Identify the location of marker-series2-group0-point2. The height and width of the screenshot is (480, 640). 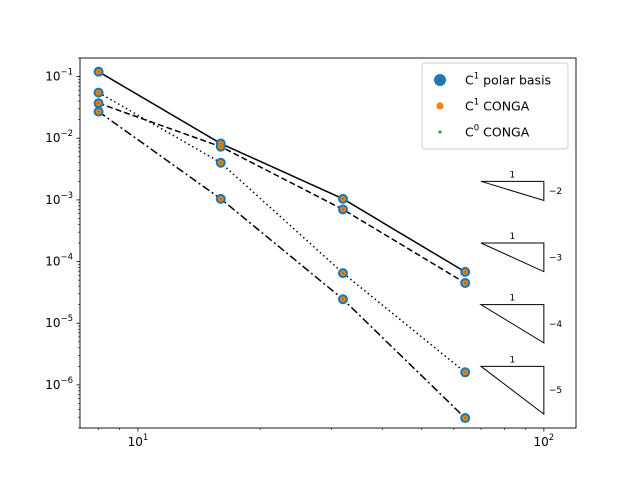
(343, 198).